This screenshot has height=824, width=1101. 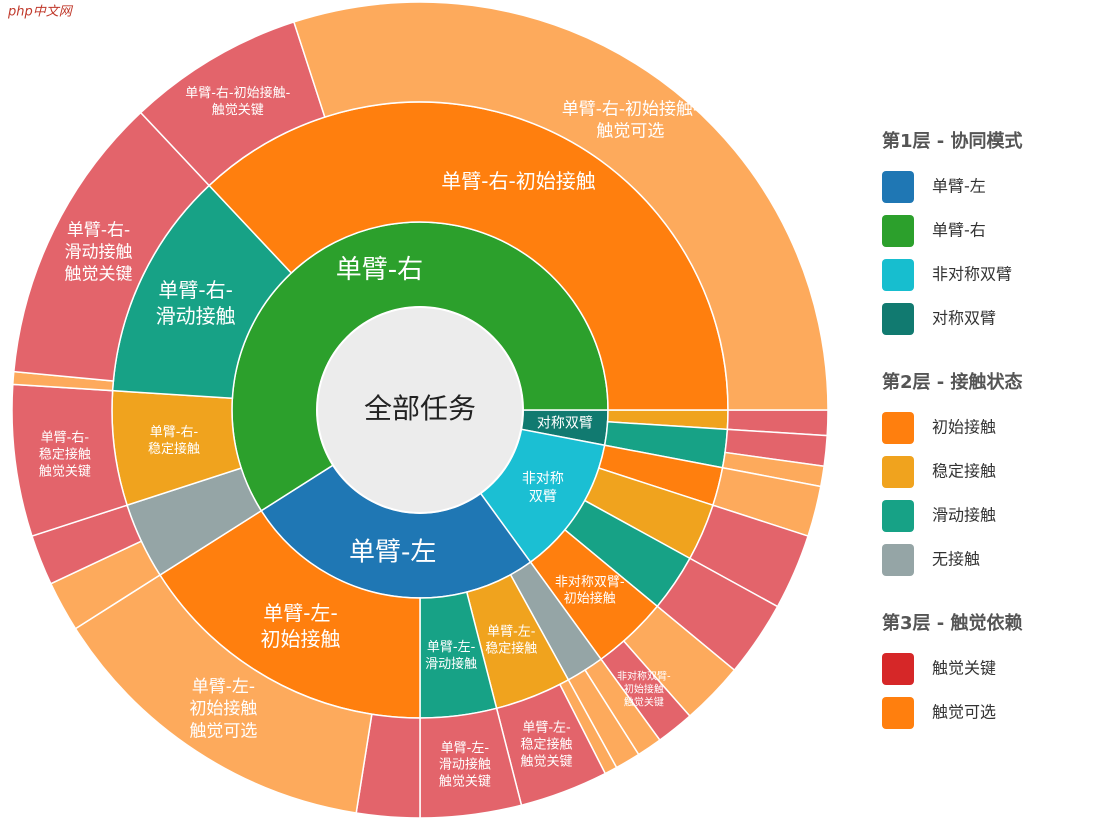 What do you see at coordinates (956, 559) in the screenshot?
I see `legend-label: 无接触` at bounding box center [956, 559].